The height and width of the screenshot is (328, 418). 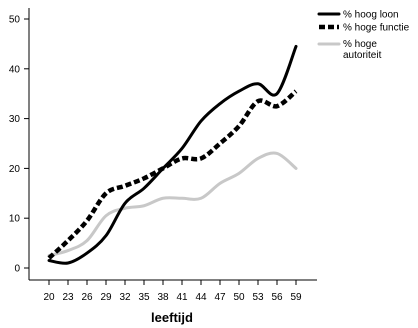 I want to click on legend-label-2: % hoge, so click(x=360, y=44).